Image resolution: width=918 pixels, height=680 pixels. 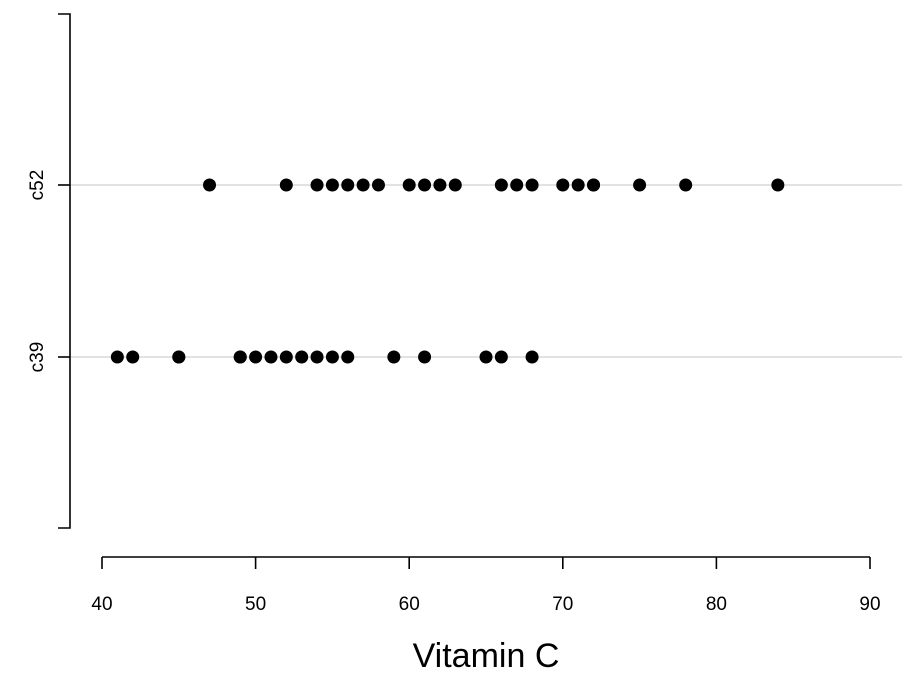 I want to click on y-tick-label-c52: c52, so click(x=37, y=185).